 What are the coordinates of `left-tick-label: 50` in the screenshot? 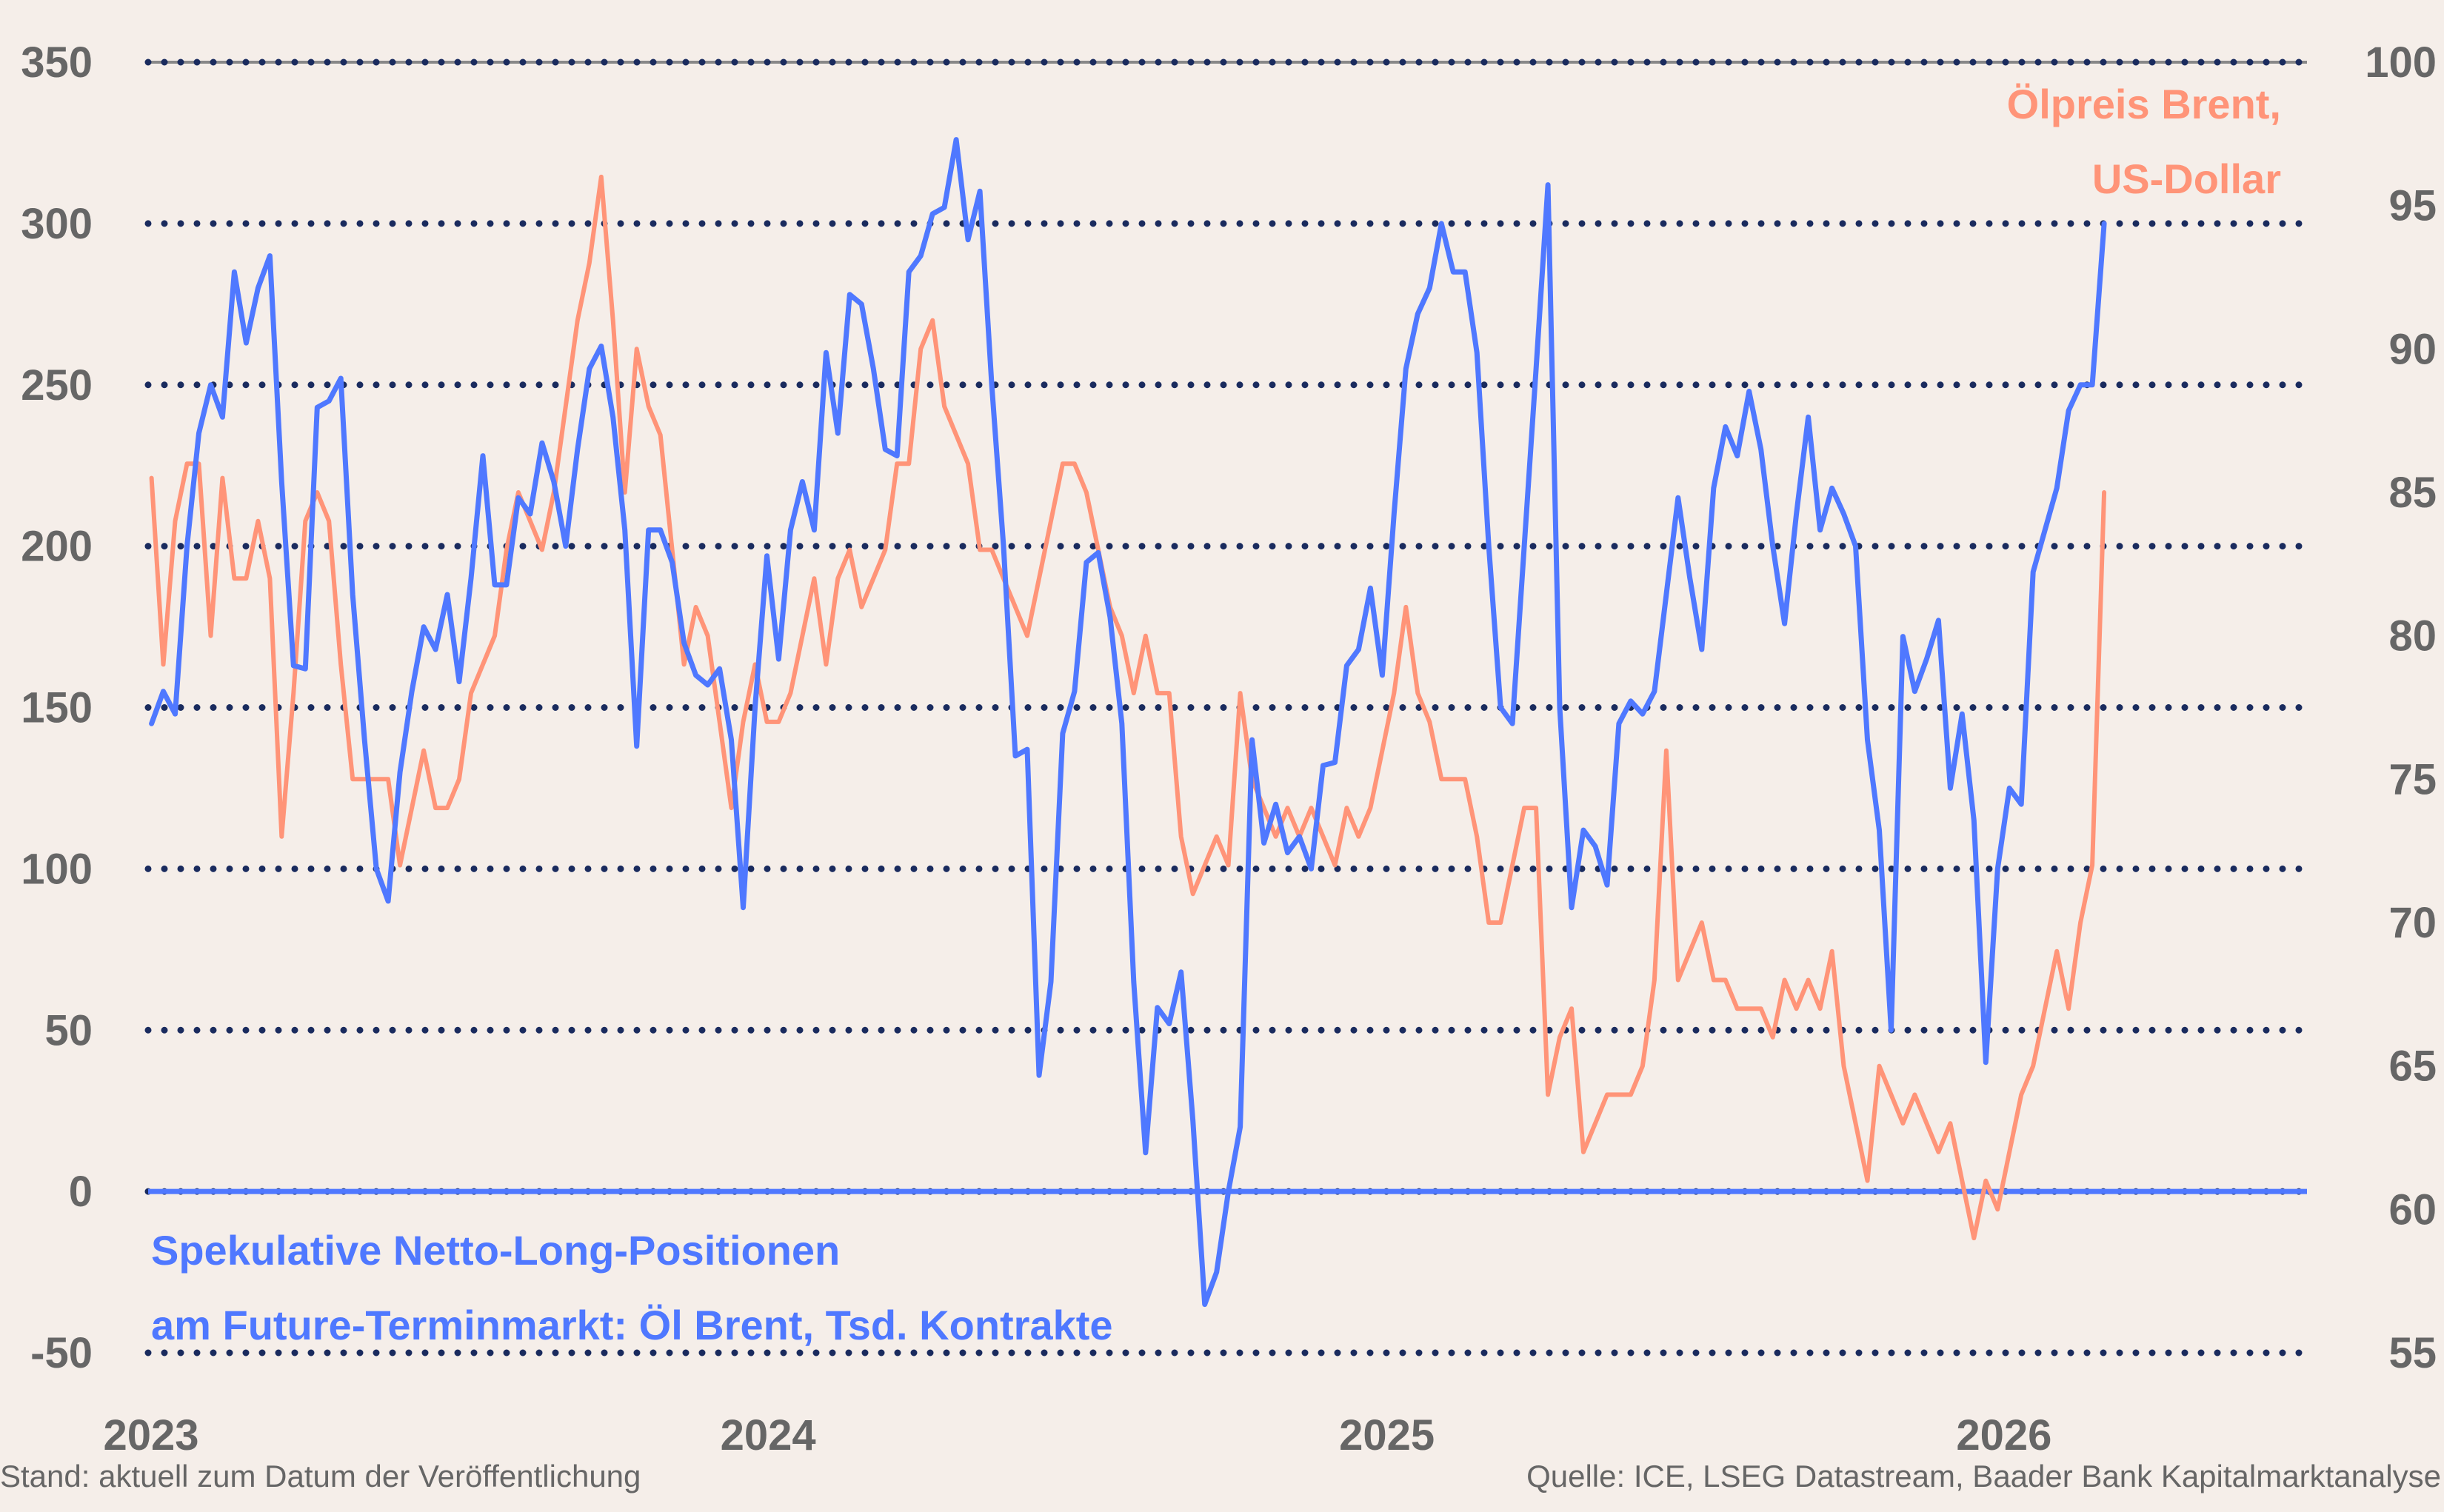 It's located at (68, 1030).